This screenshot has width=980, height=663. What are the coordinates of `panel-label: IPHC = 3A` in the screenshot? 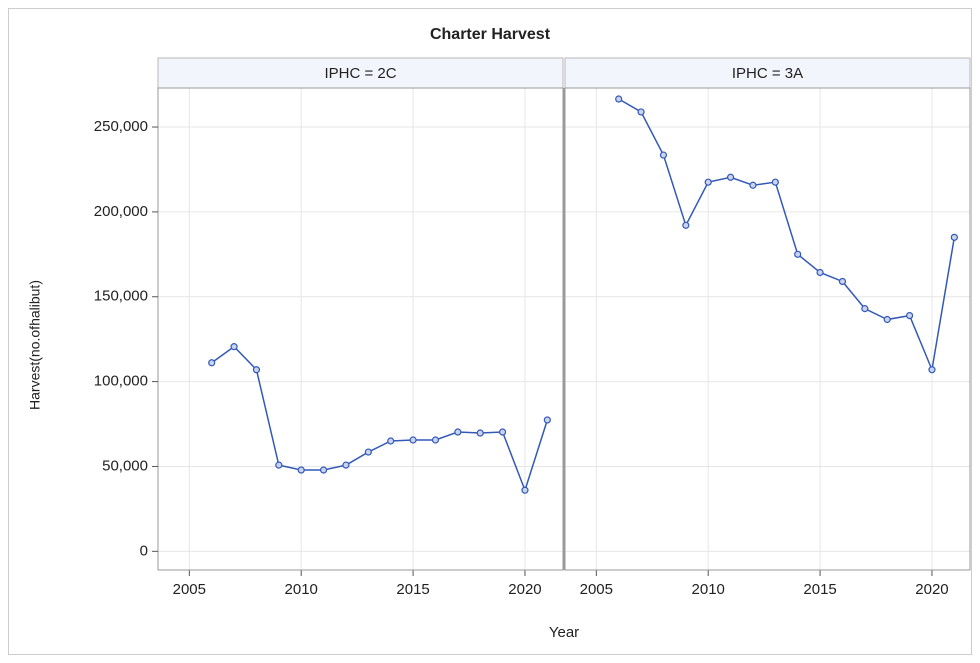 It's located at (767, 73).